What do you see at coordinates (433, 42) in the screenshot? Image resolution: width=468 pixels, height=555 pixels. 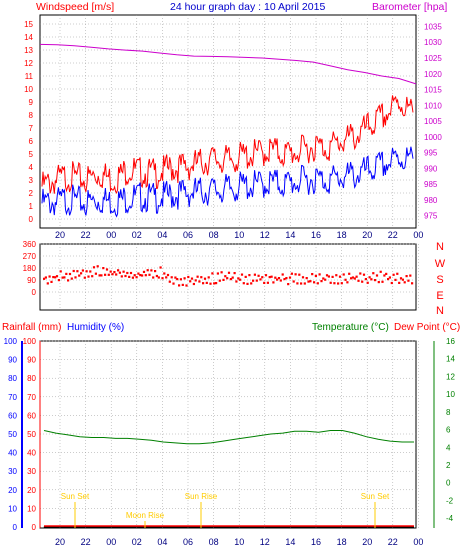 I see `barometer-tick-label: 1030` at bounding box center [433, 42].